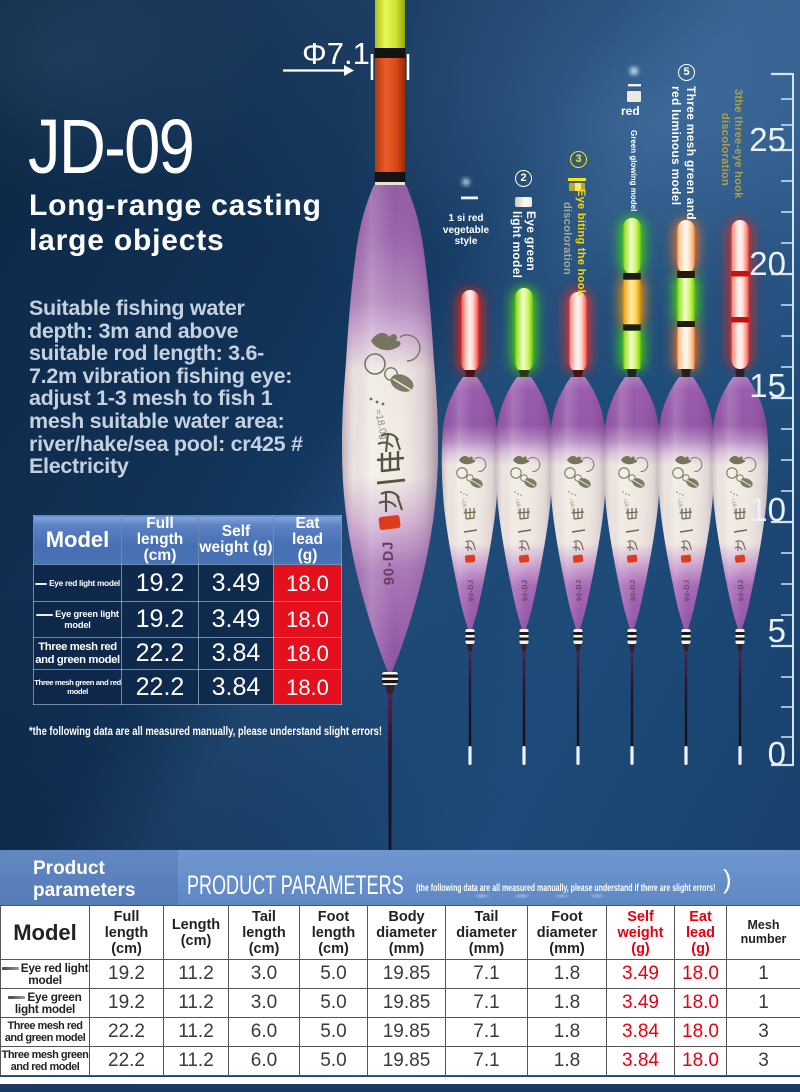 This screenshot has width=800, height=1092. I want to click on svg-text: 90-DJ, so click(389, 562).